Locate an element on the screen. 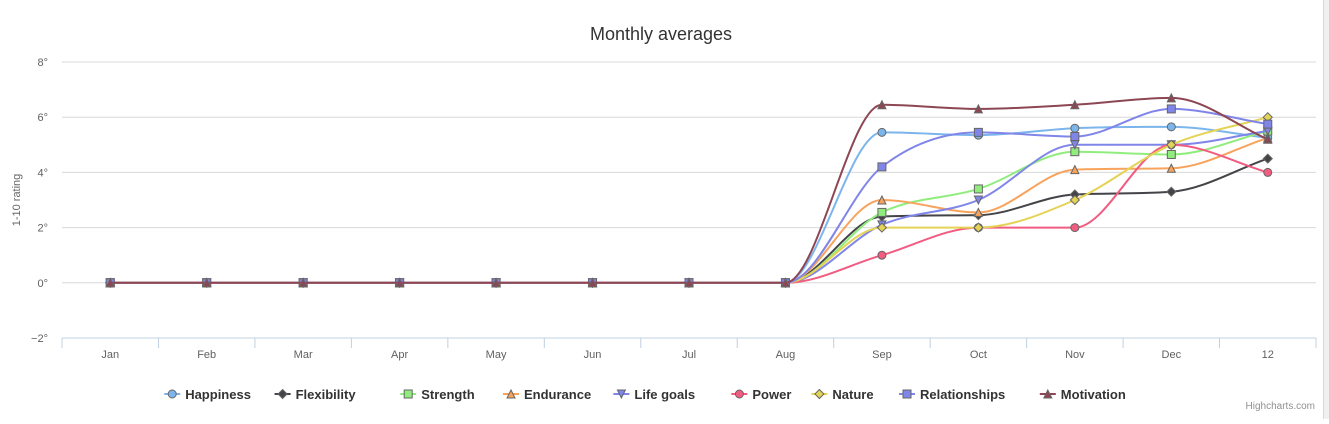 Image resolution: width=1329 pixels, height=424 pixels. legend-item-happiness: Happiness is located at coordinates (207, 394).